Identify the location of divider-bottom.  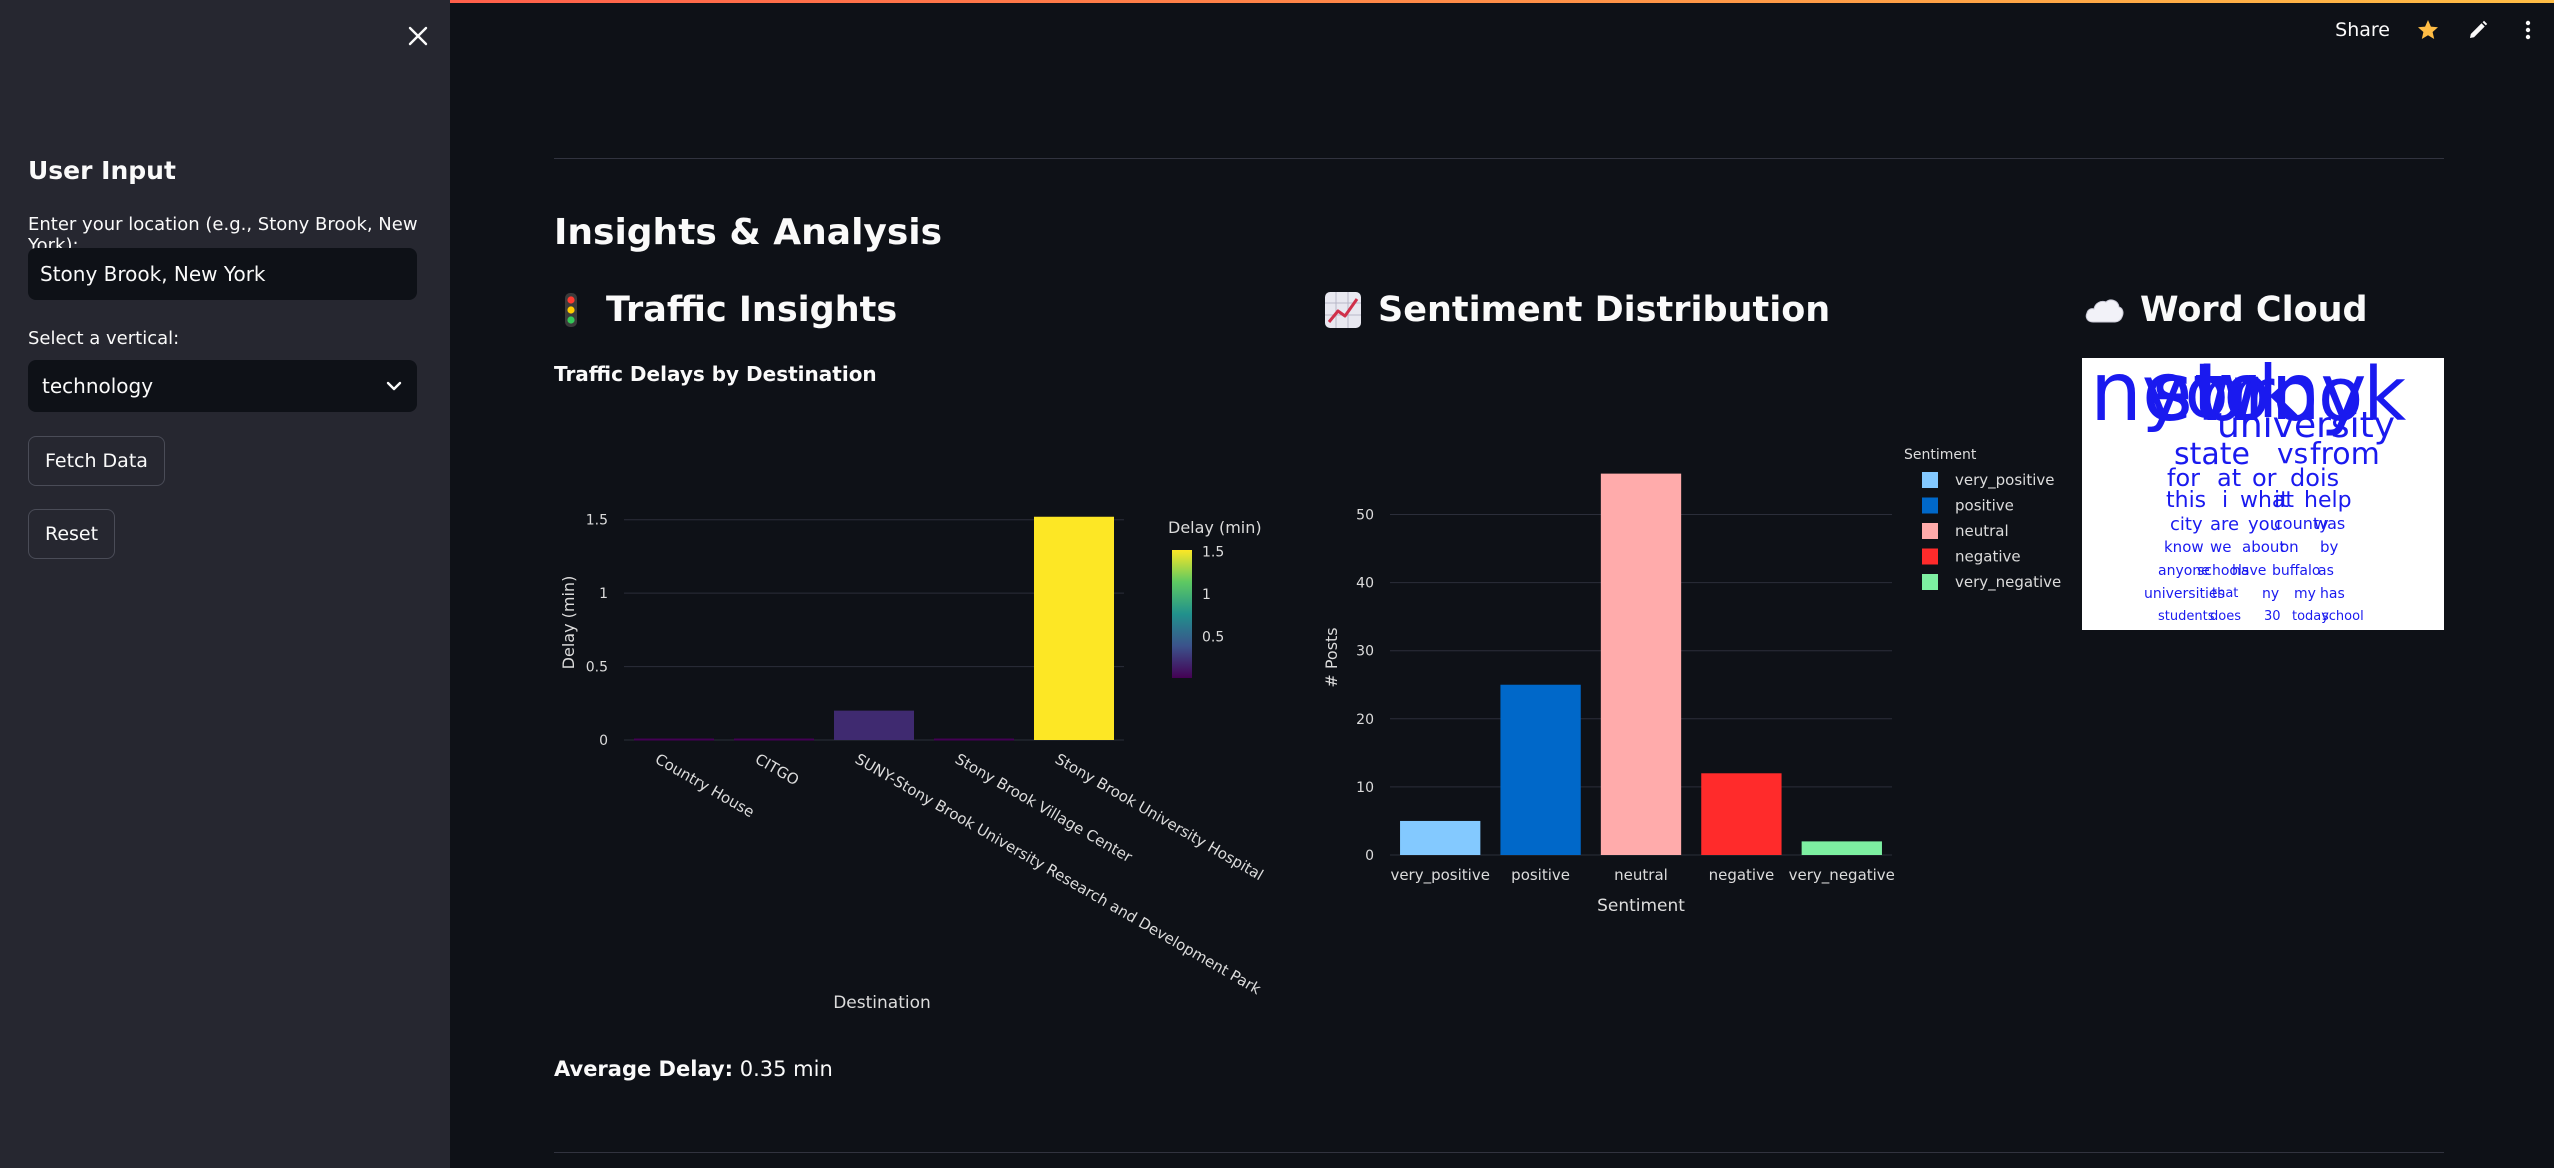
(1499, 1152).